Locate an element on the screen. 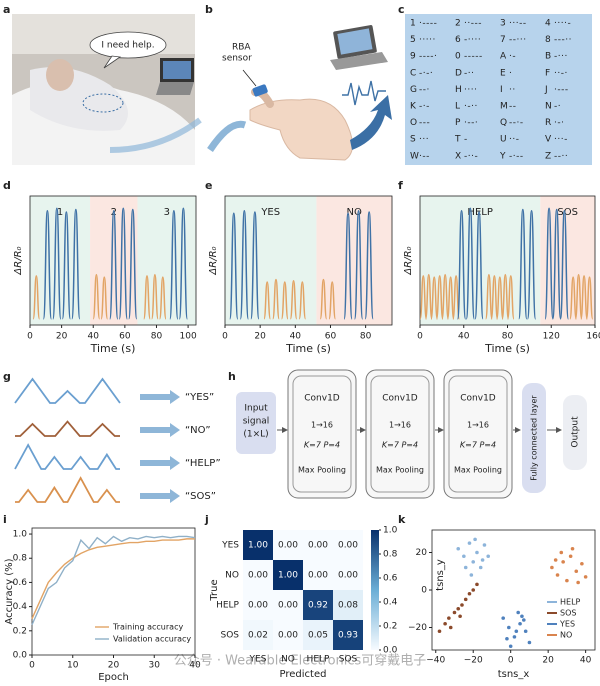  output-label: Output is located at coordinates (576, 432).